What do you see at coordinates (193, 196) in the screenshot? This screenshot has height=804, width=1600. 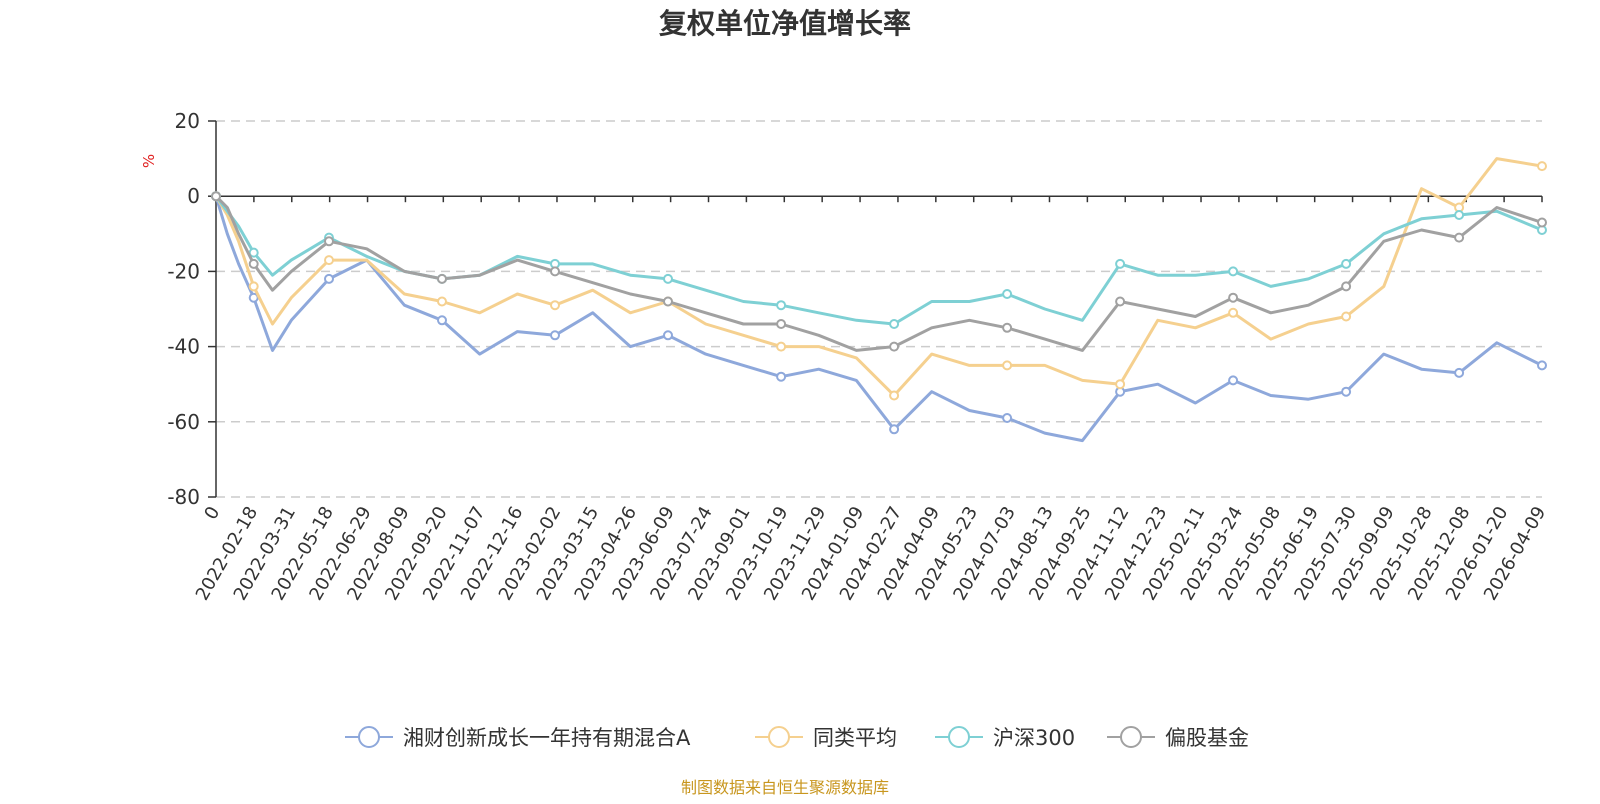 I see `y-tick-label: 0` at bounding box center [193, 196].